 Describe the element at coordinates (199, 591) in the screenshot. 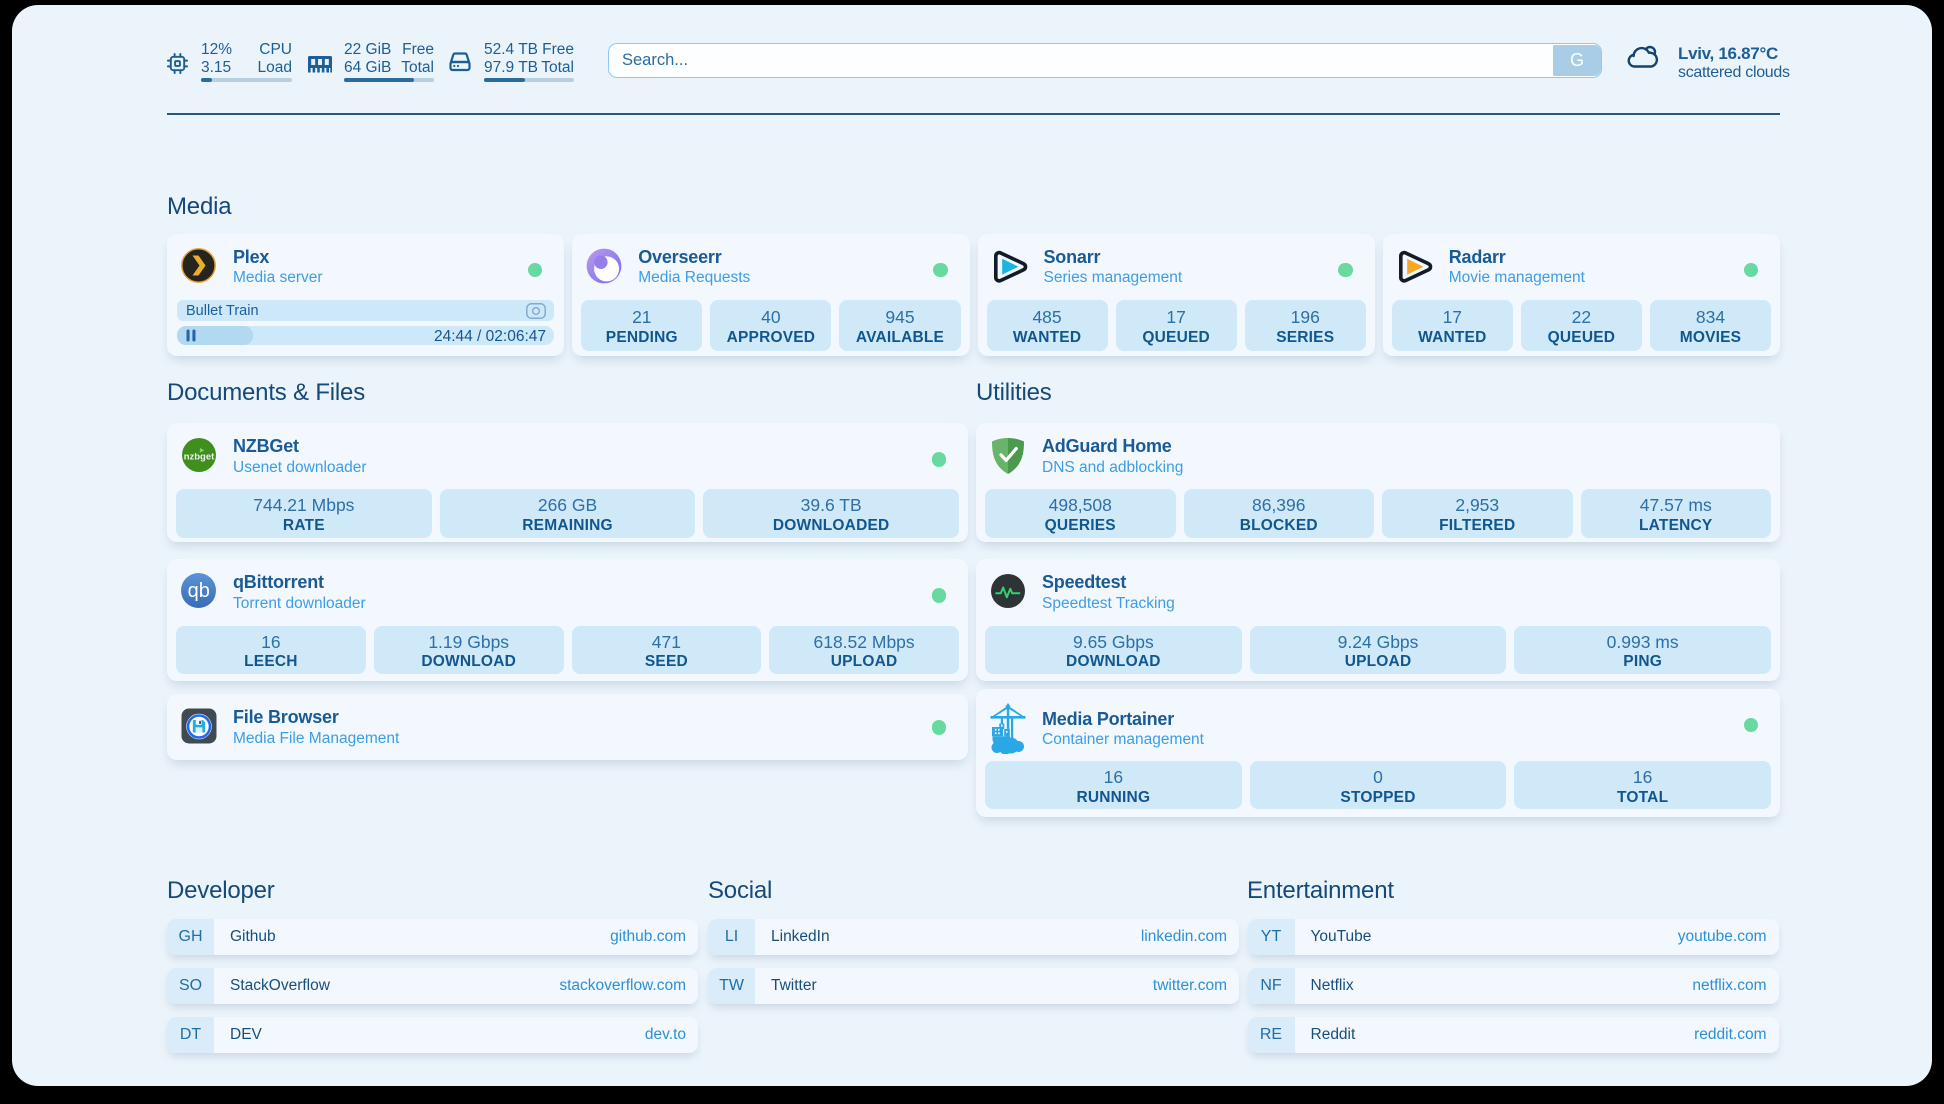

I see `svg-text: qb` at that location.